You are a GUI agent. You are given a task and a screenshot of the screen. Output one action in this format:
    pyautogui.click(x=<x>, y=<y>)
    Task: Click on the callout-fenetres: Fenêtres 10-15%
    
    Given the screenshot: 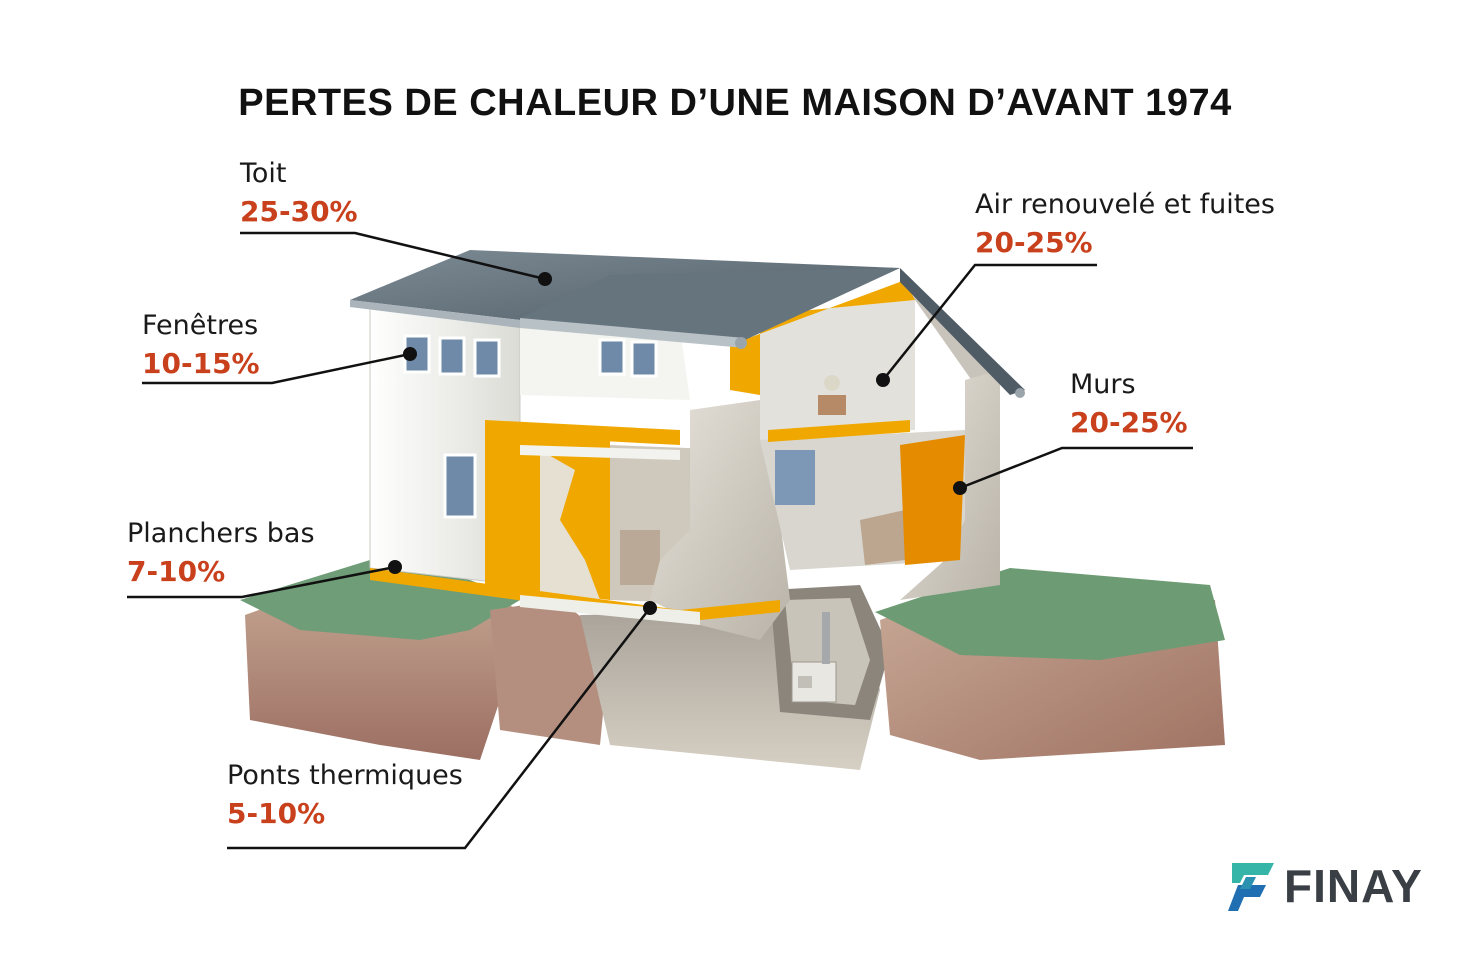 What is the action you would take?
    pyautogui.click(x=201, y=345)
    